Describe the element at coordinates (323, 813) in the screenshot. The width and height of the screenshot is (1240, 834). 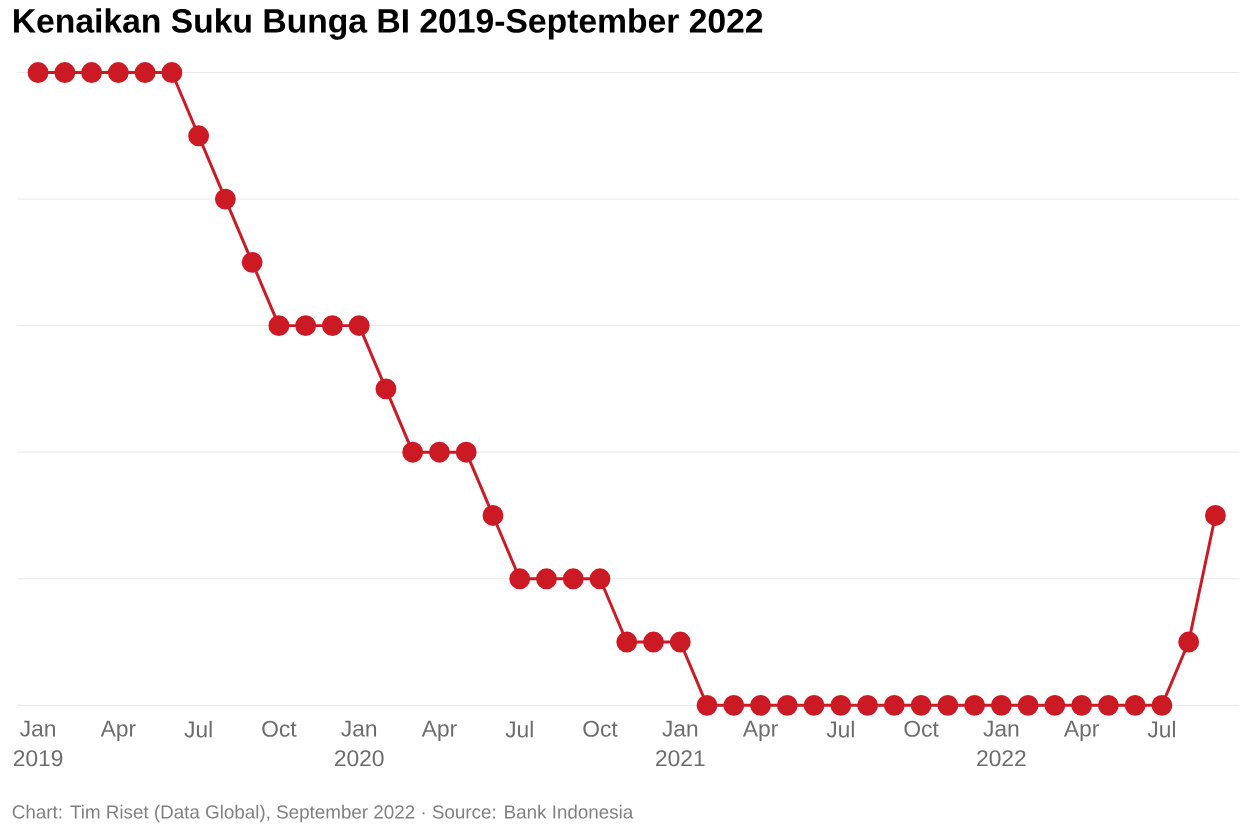
I see `text: Chart: Tim Riset (Data Global), September 2022 · Source: Bank Indonesia` at that location.